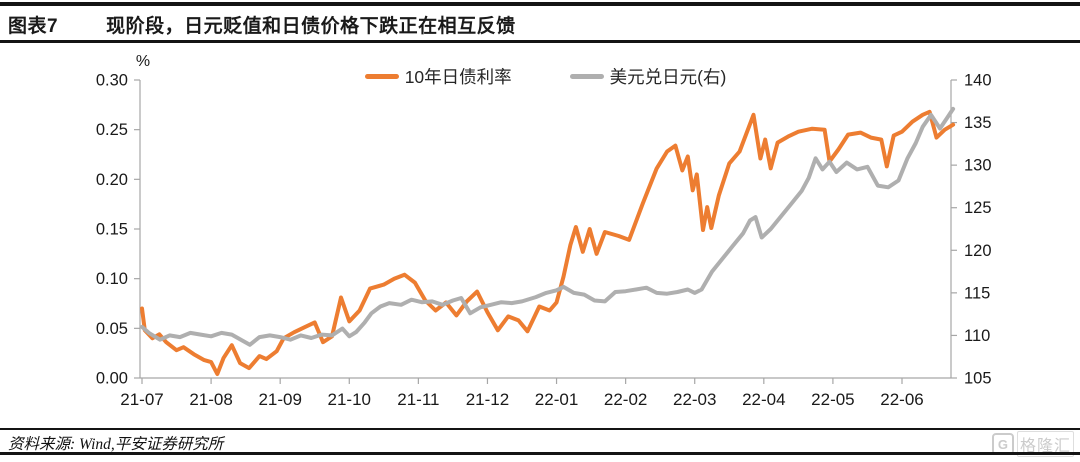 Image resolution: width=1080 pixels, height=462 pixels. What do you see at coordinates (112, 81) in the screenshot?
I see `left-axis-tick-label: 0.30` at bounding box center [112, 81].